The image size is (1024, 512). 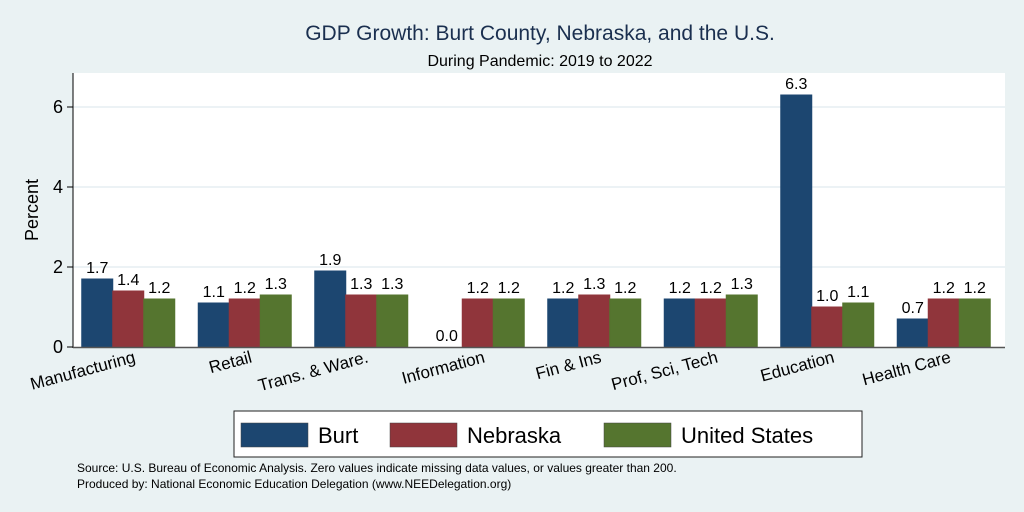 I want to click on data-label: 1.0, so click(x=827, y=296).